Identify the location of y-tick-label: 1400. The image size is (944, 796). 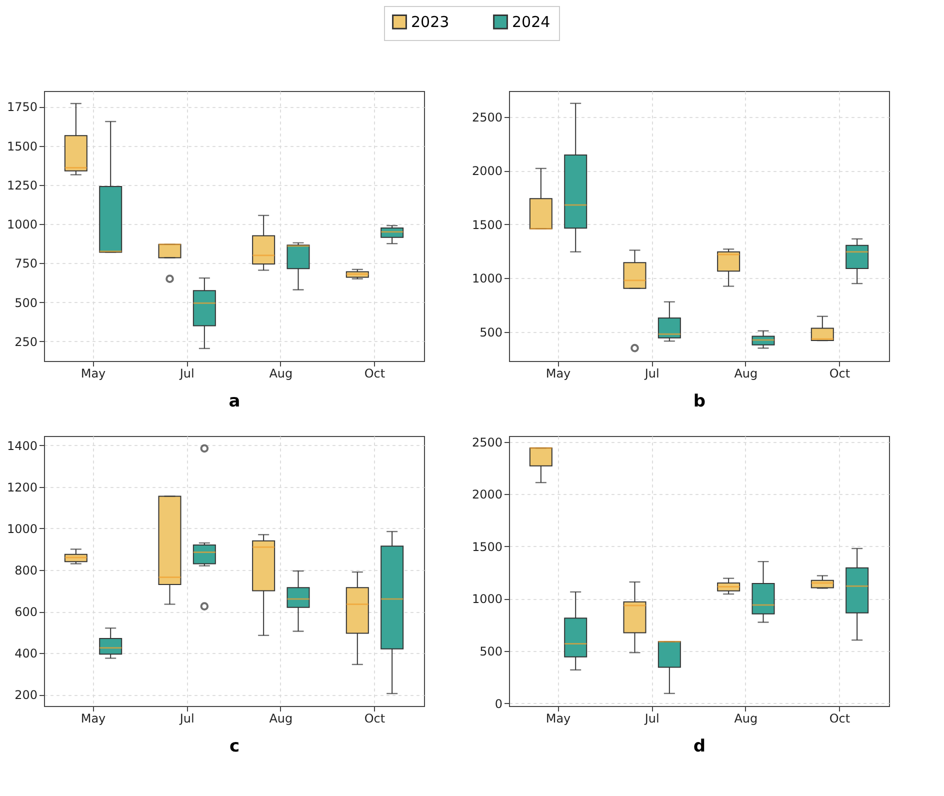
(22, 445).